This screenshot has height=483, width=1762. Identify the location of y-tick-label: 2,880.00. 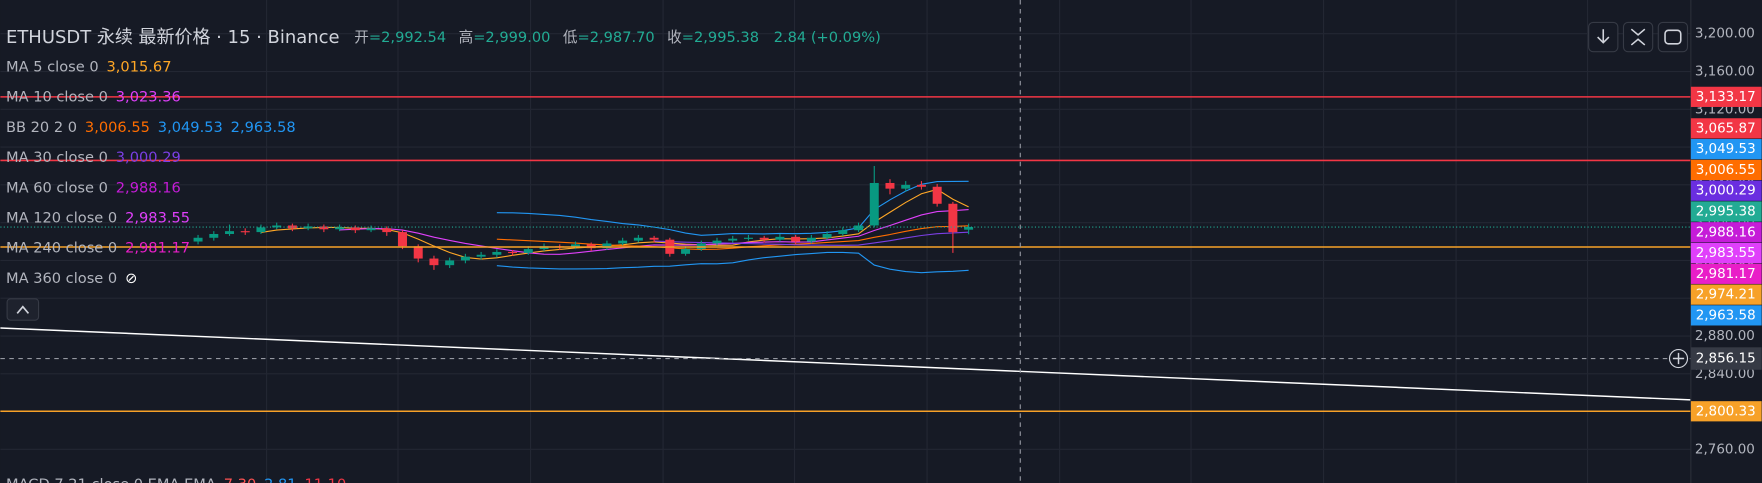
(1725, 336).